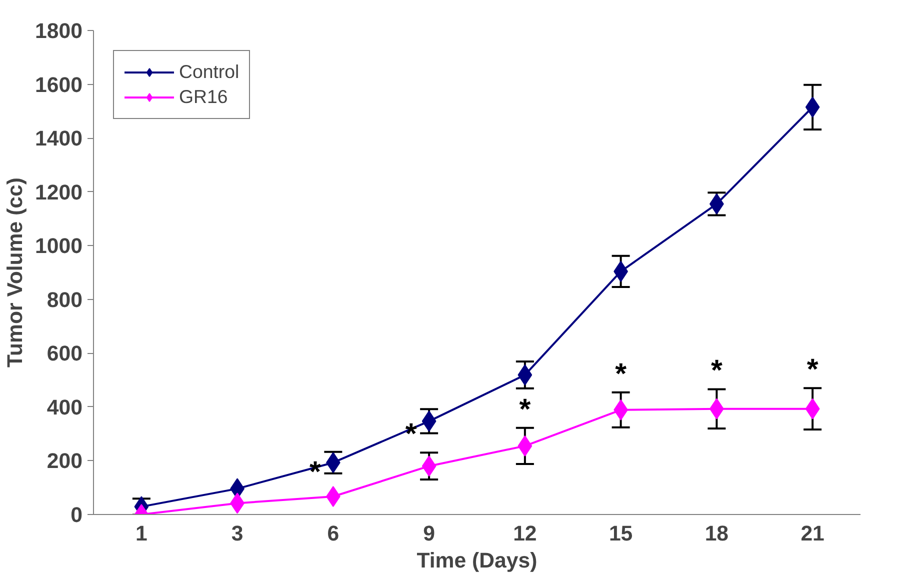 This screenshot has height=580, width=912. Describe the element at coordinates (209, 72) in the screenshot. I see `legend-label: Control` at that location.